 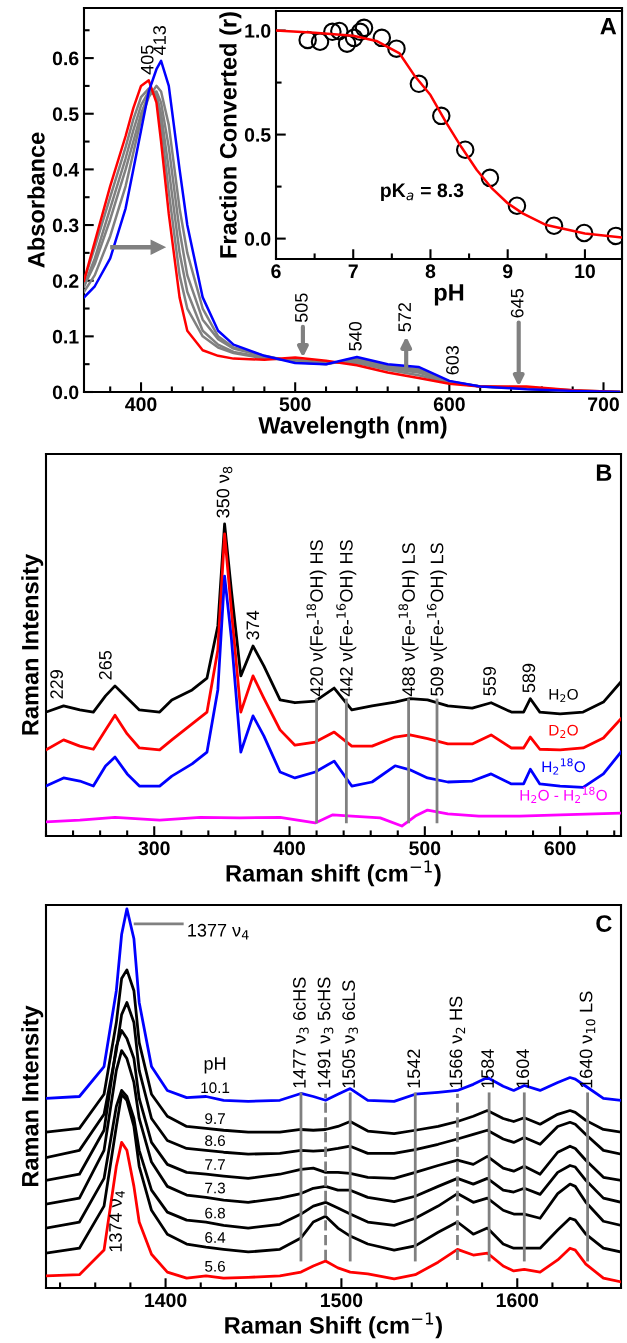 What do you see at coordinates (230, 135) in the screenshot?
I see `y-axis-title: Fraction Converted (r)` at bounding box center [230, 135].